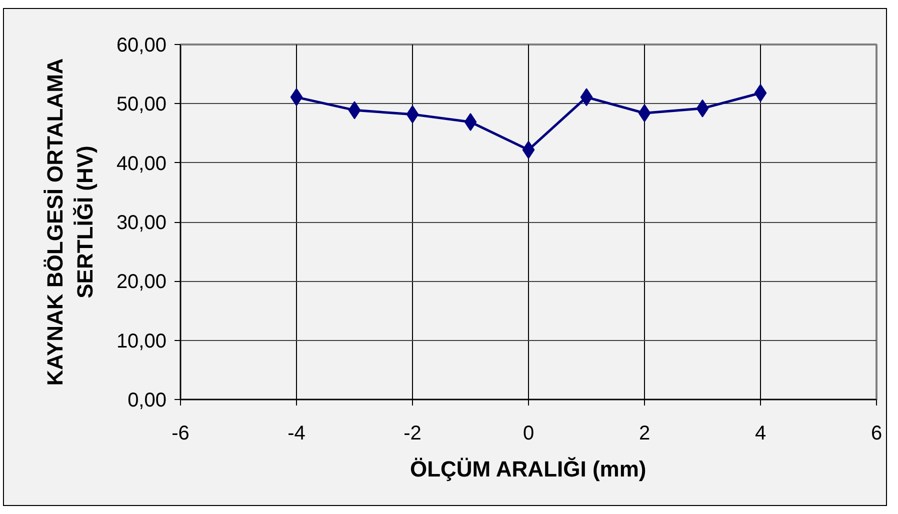 This screenshot has height=514, width=898. I want to click on x-tick-label: 4, so click(760, 433).